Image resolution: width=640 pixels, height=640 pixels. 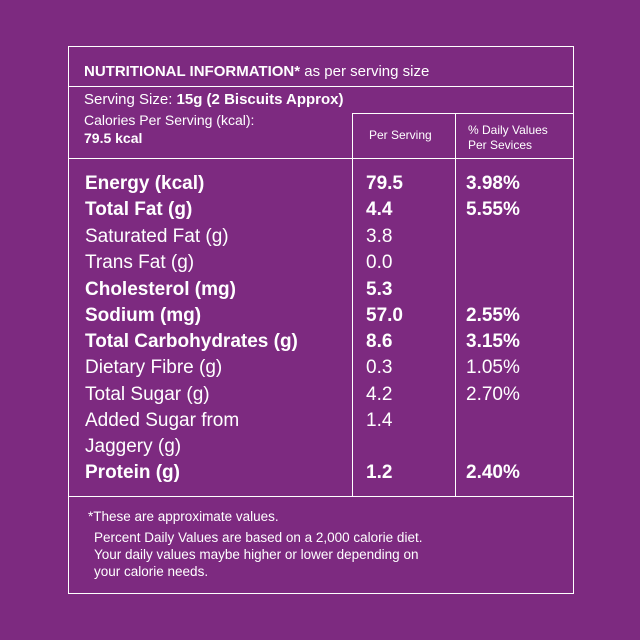 What do you see at coordinates (384, 315) in the screenshot?
I see `per-serving-value: 57.0` at bounding box center [384, 315].